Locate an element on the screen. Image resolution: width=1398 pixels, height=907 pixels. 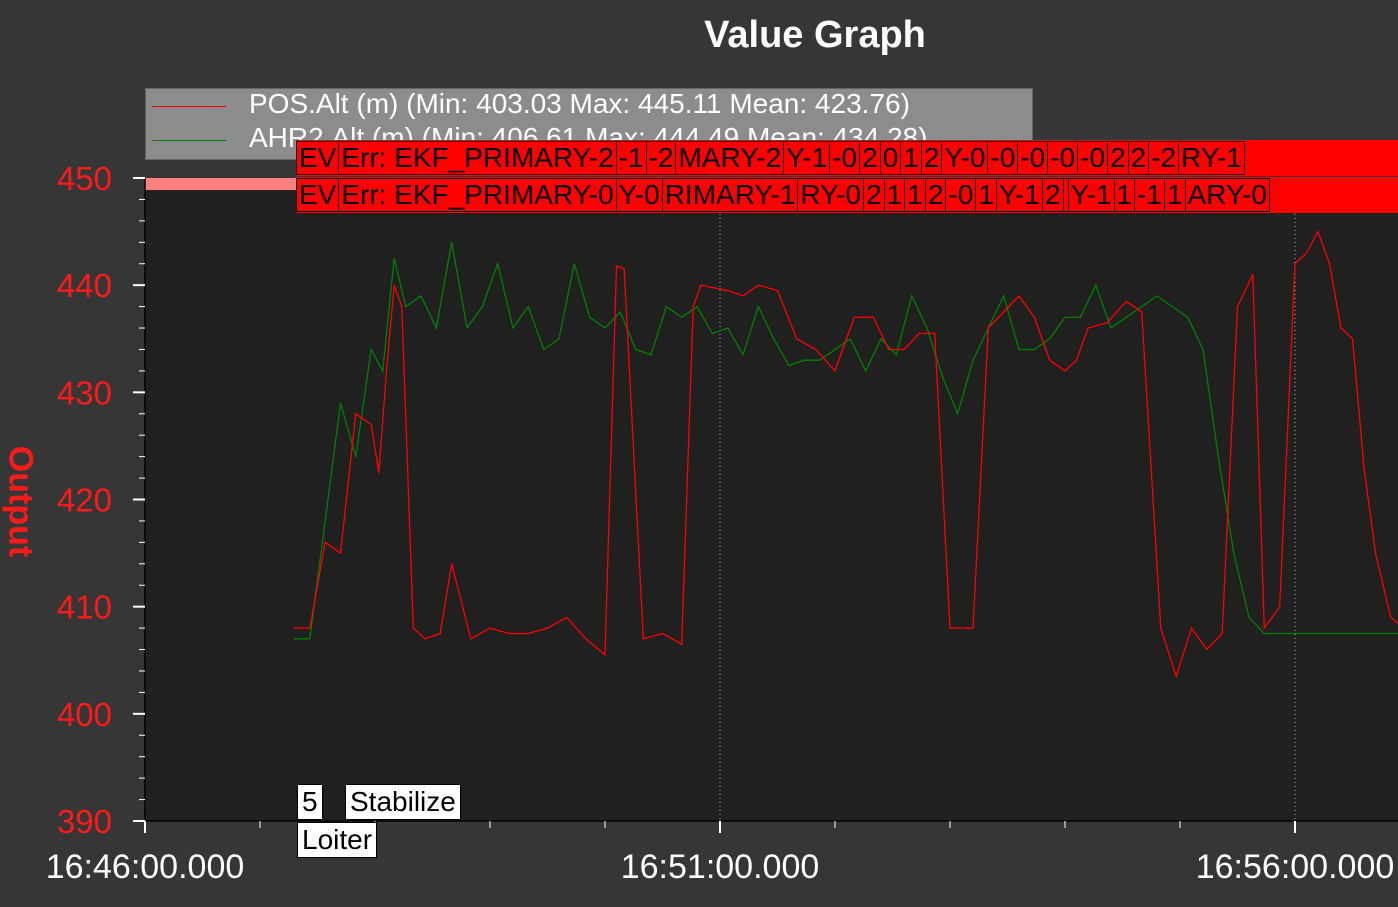
mode-number-label: 5 is located at coordinates (310, 802).